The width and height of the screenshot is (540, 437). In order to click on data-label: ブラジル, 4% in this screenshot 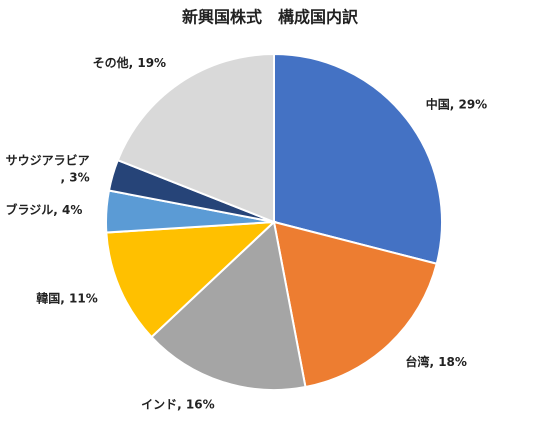, I will do `click(43, 208)`.